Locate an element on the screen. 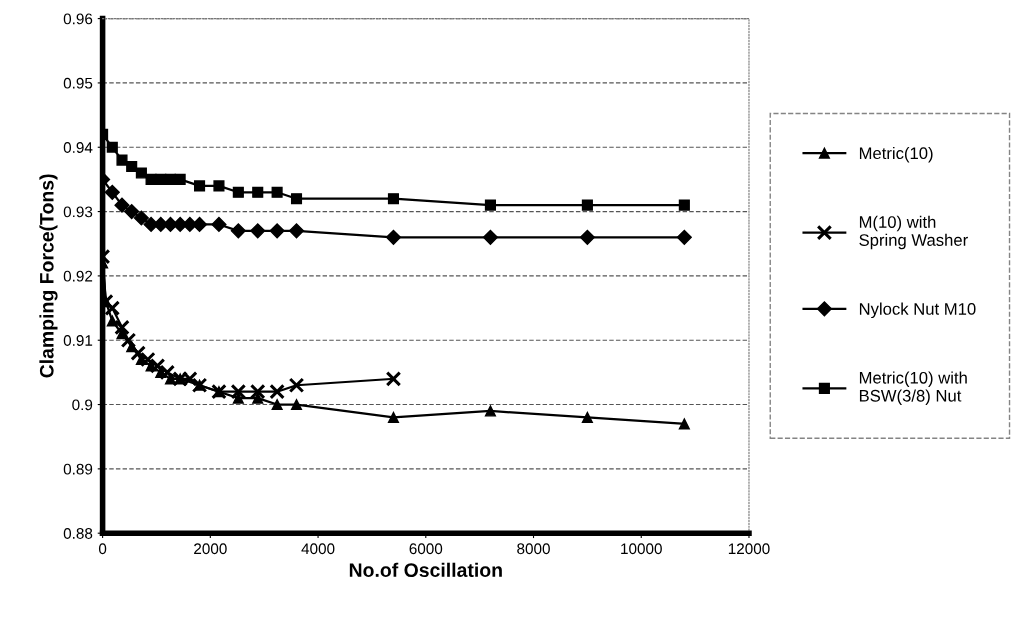 Image resolution: width=1026 pixels, height=620 pixels. y-tick-label: 0.96 is located at coordinates (78, 19).